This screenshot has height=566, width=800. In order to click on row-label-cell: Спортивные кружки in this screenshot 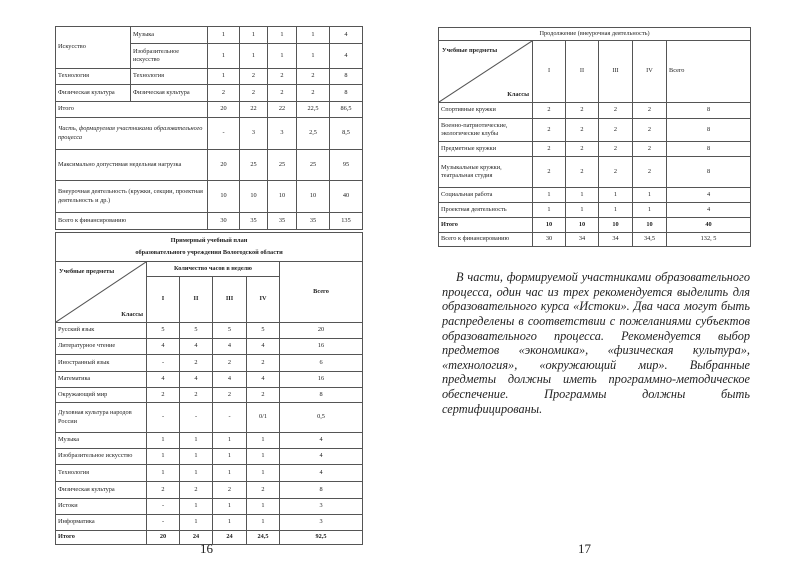, I will do `click(485, 110)`.